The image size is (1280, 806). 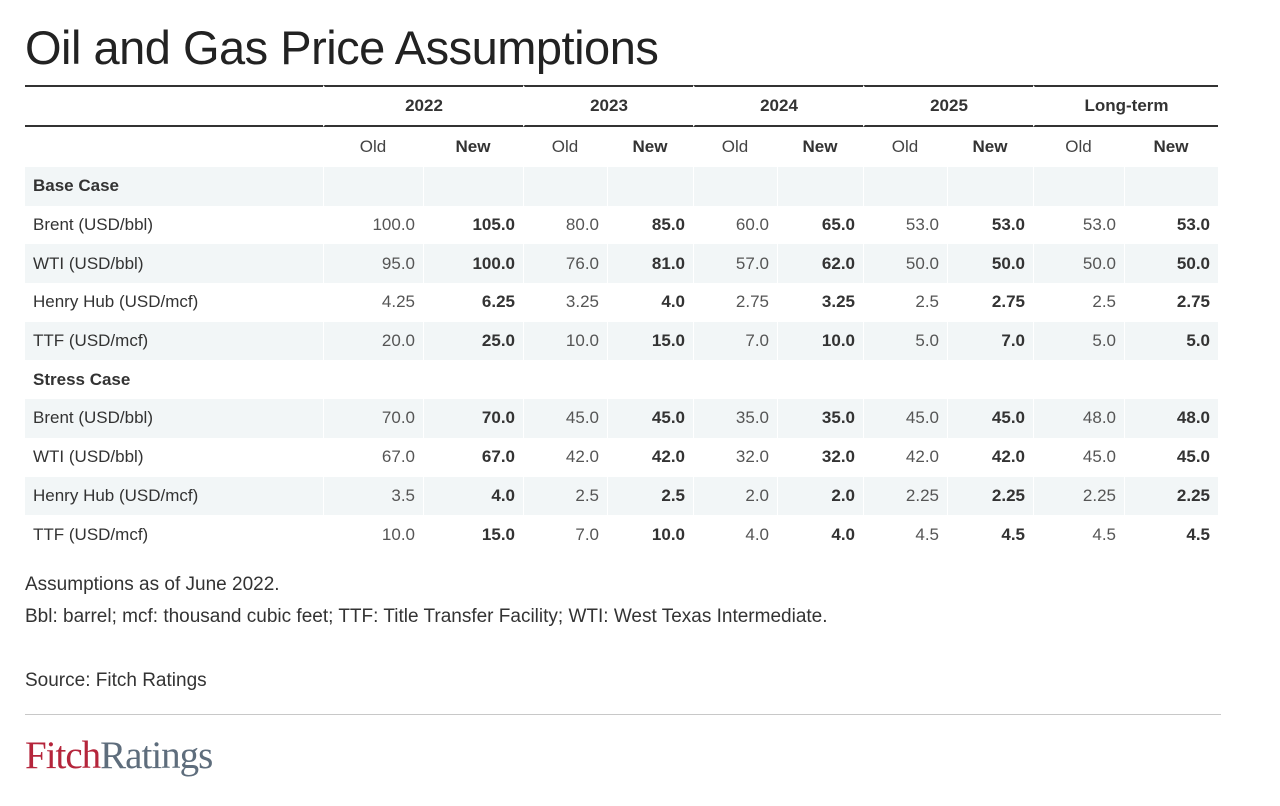 I want to click on logo-ratings-text: Ratings, so click(x=156, y=755).